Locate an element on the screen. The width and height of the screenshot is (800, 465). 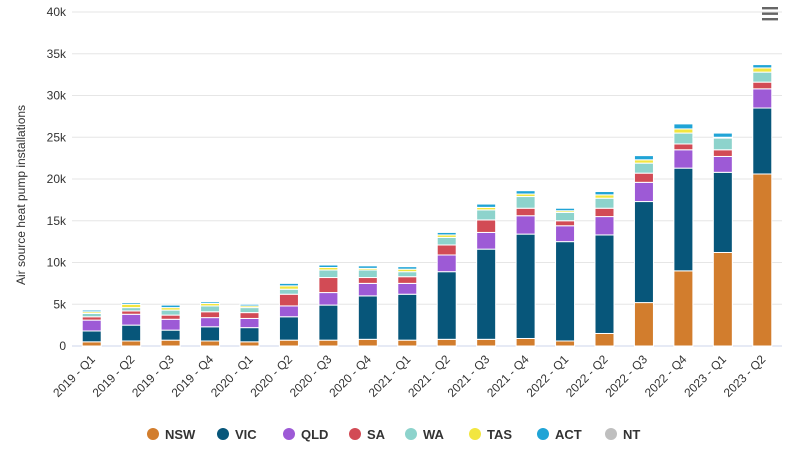
legend-item-act: ACT is located at coordinates (559, 434).